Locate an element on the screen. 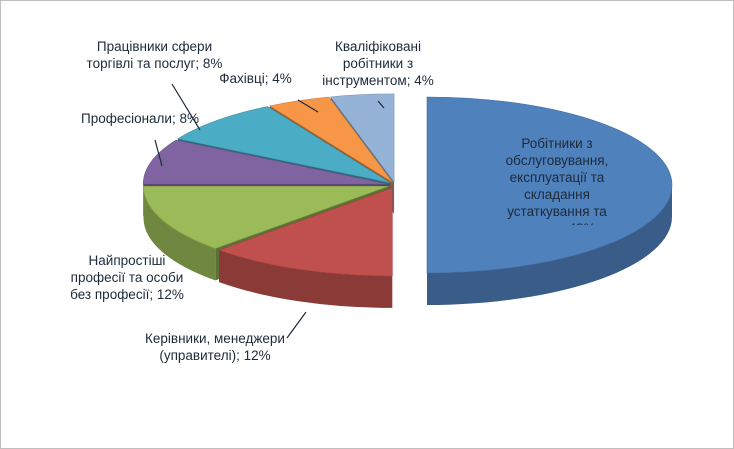 The image size is (734, 449). data-label-box: Працівники сфери торгівлі та послуг; 8% is located at coordinates (154, 55).